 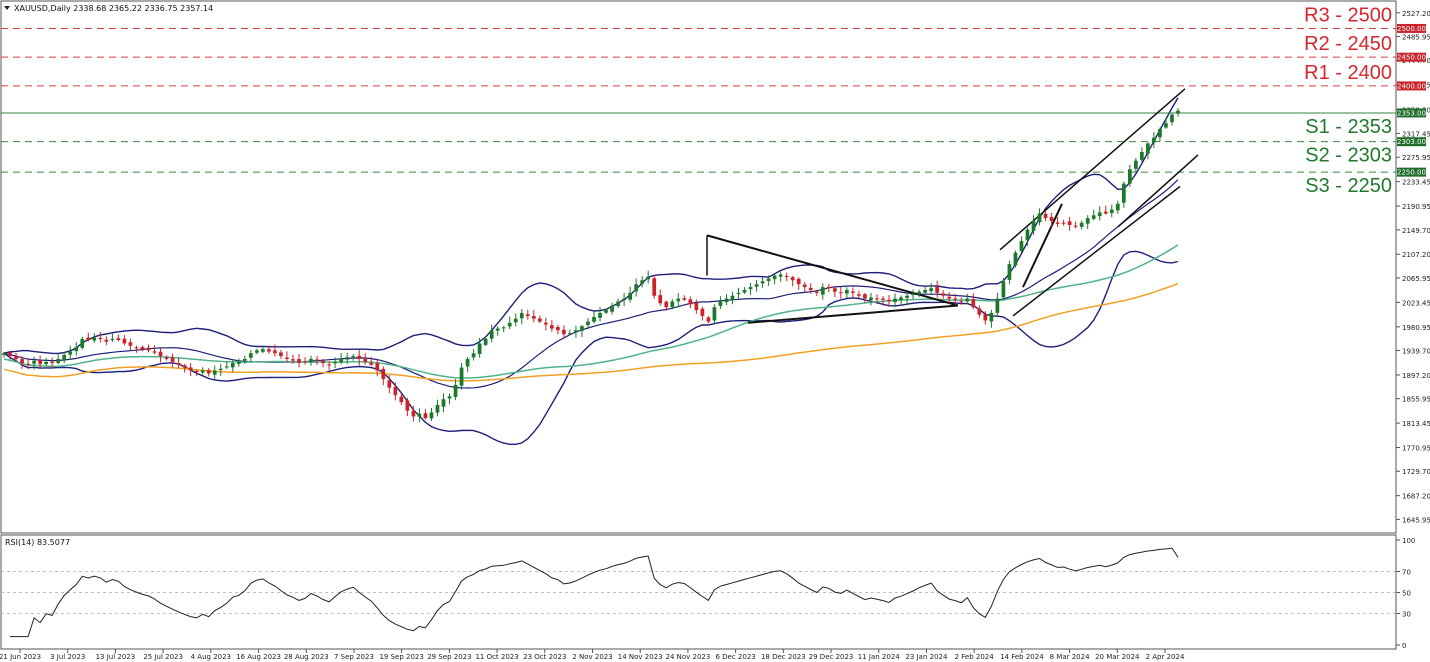 I want to click on triangle-down-icon, so click(x=7, y=8).